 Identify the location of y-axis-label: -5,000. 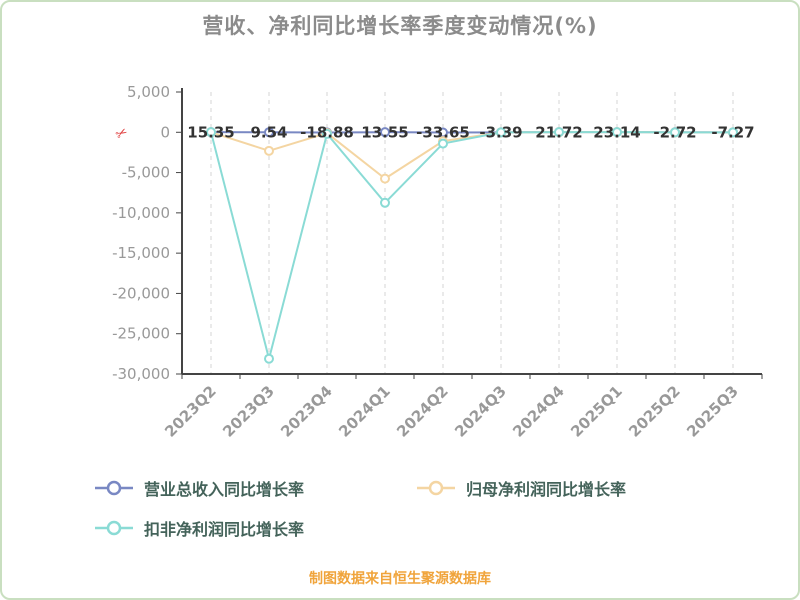
(146, 173).